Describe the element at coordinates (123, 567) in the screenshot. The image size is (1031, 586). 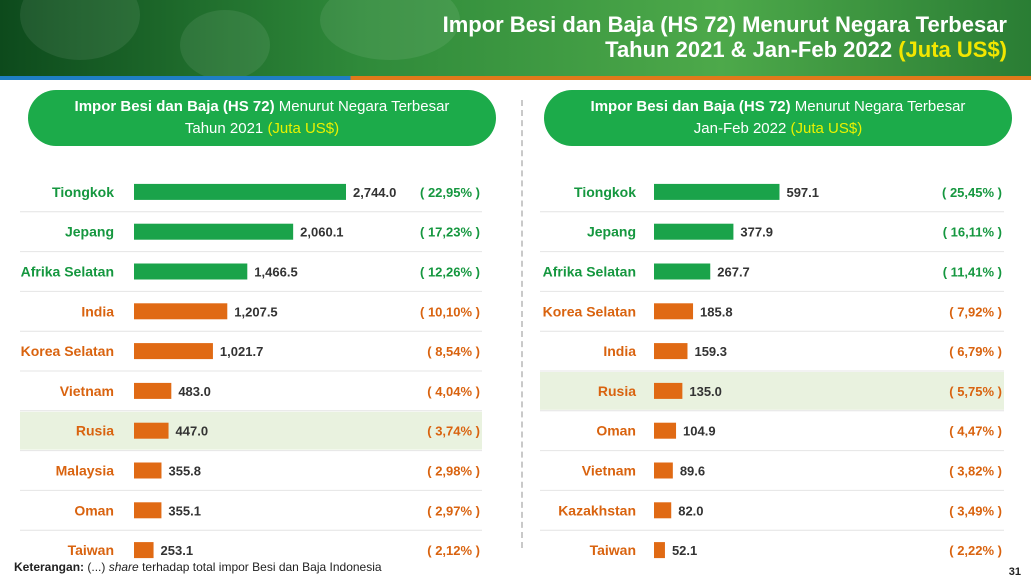
I see `footnote-share: share` at that location.